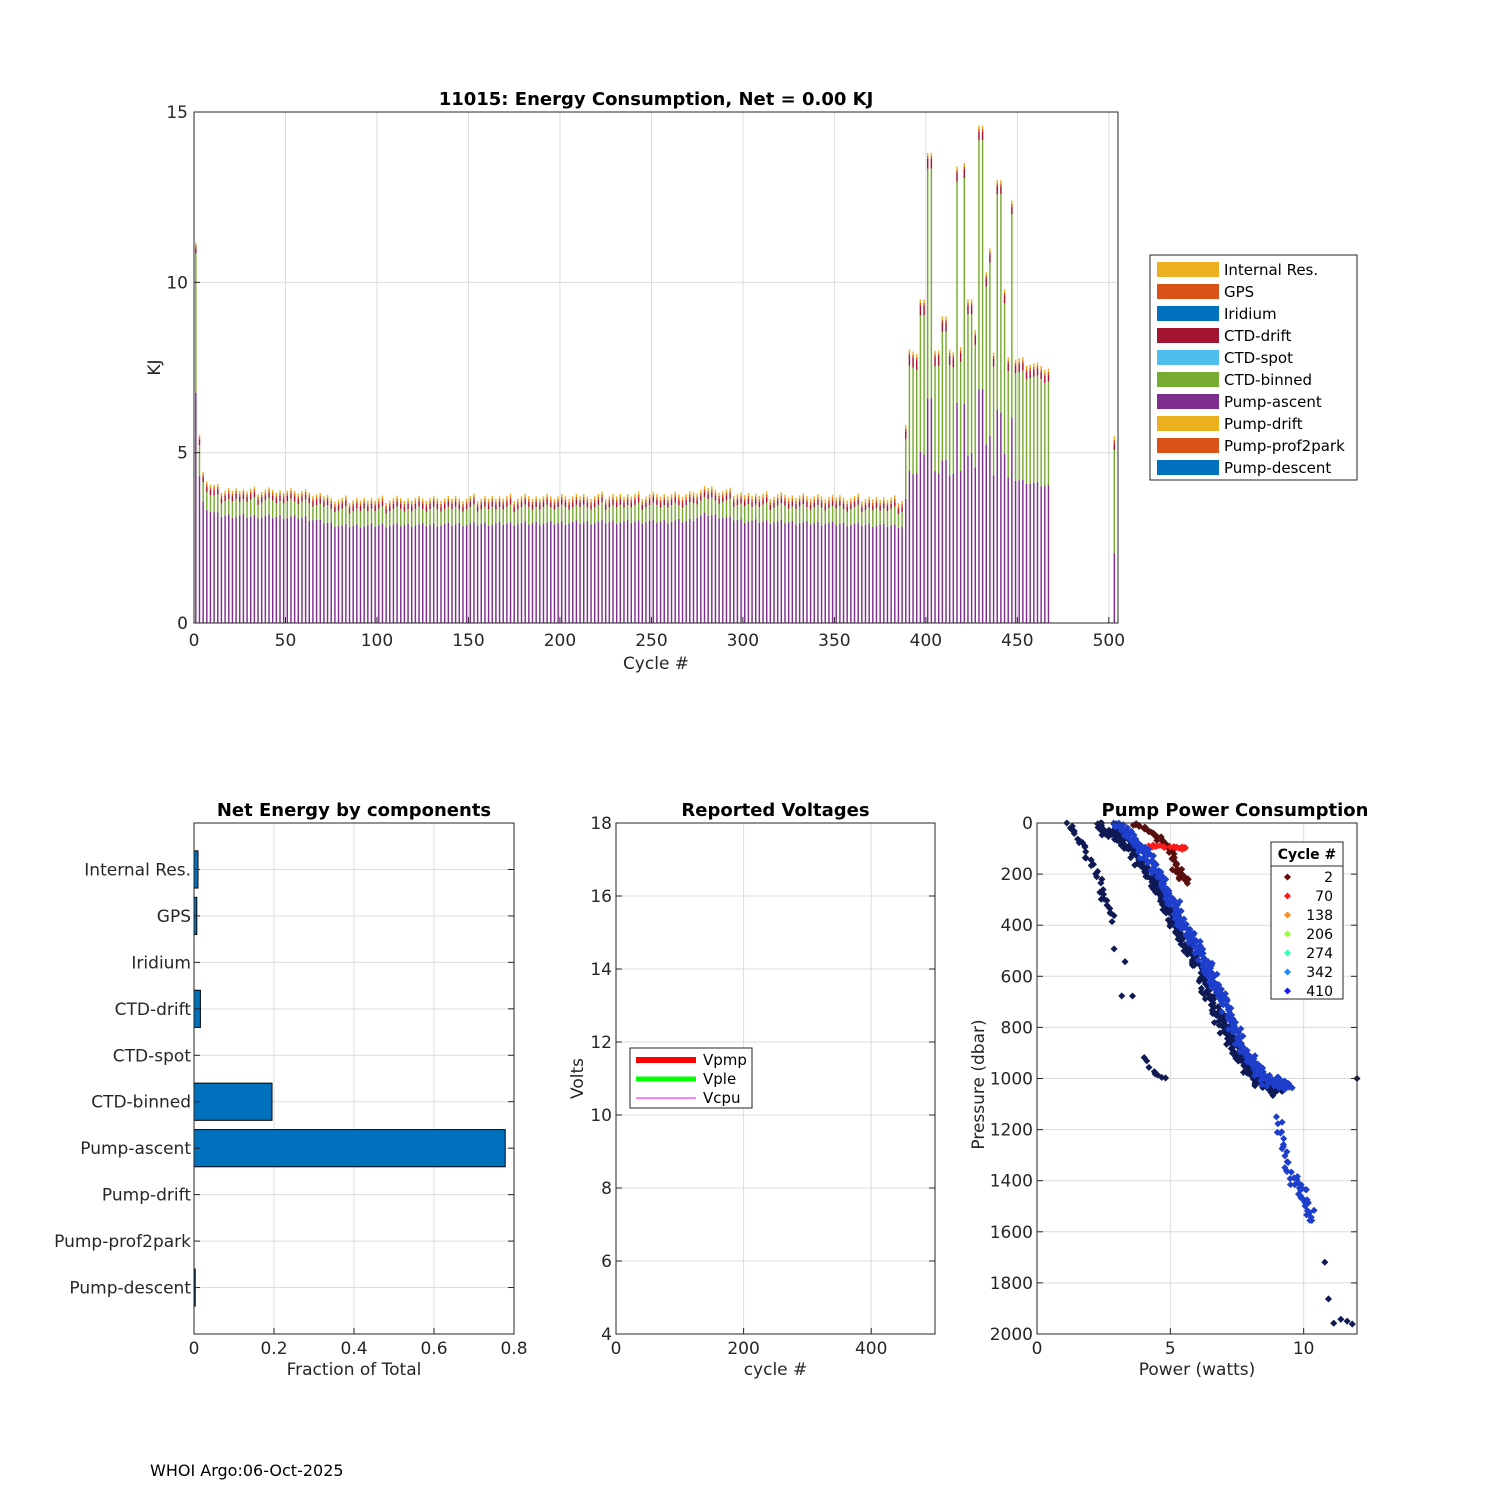 This screenshot has width=1500, height=1500. What do you see at coordinates (286, 641) in the screenshot?
I see `energy-xtick-label: 50` at bounding box center [286, 641].